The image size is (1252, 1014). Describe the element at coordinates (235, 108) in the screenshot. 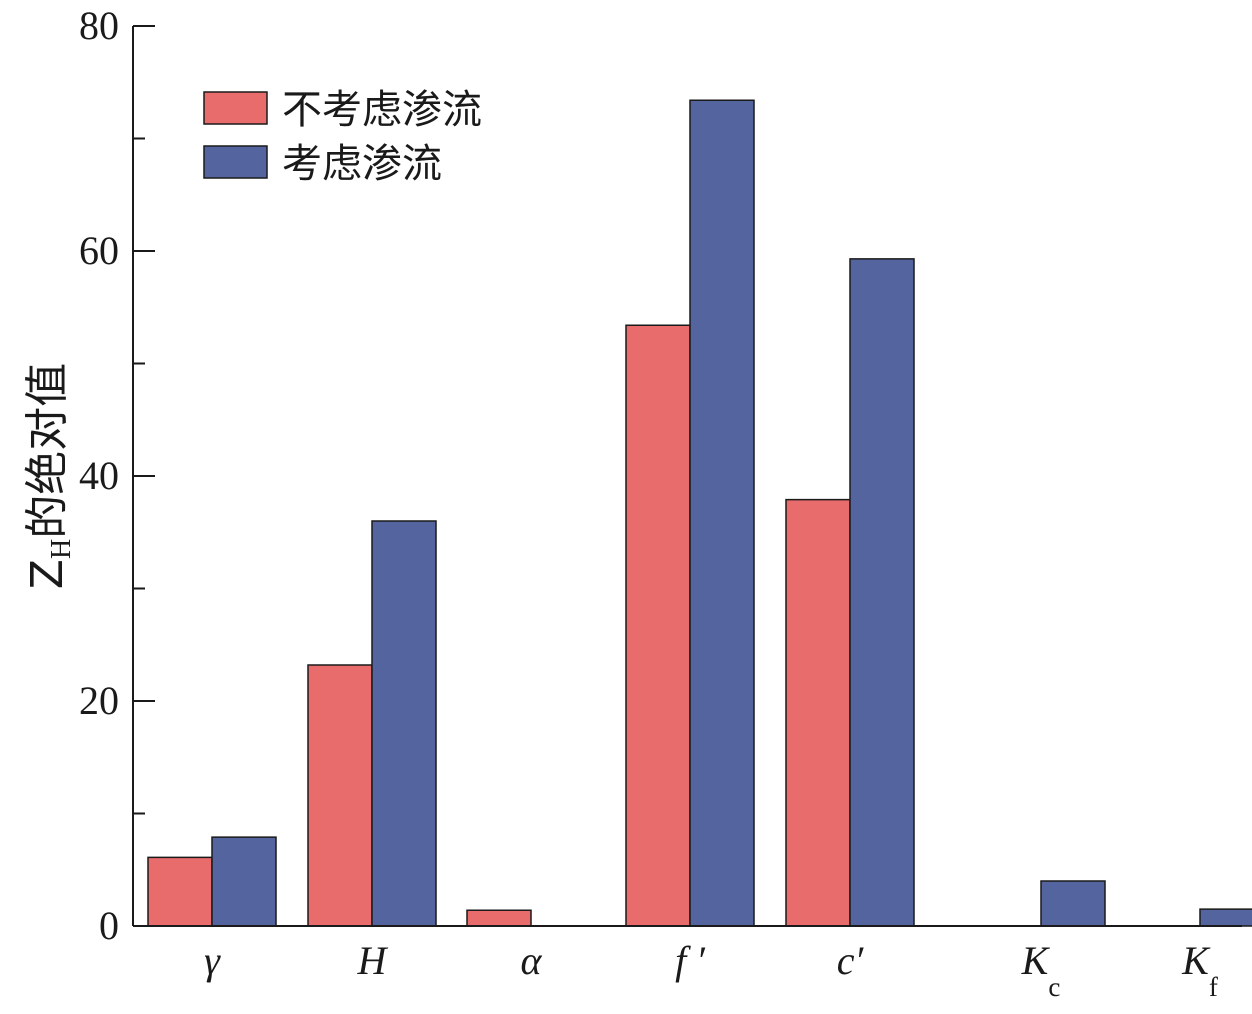

I see `legend-swatch-not-considering-seepage` at that location.